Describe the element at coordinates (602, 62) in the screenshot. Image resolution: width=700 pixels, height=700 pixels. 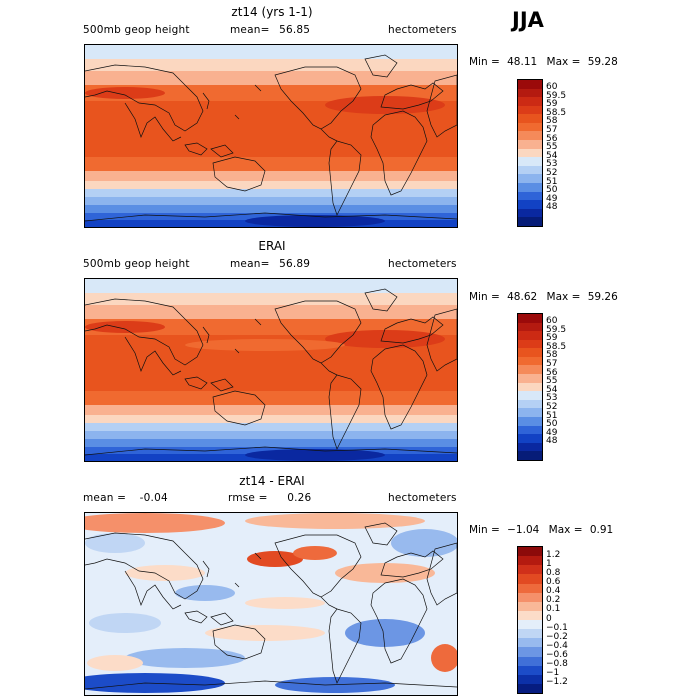
I see `panel1-max-value: 59.28` at that location.